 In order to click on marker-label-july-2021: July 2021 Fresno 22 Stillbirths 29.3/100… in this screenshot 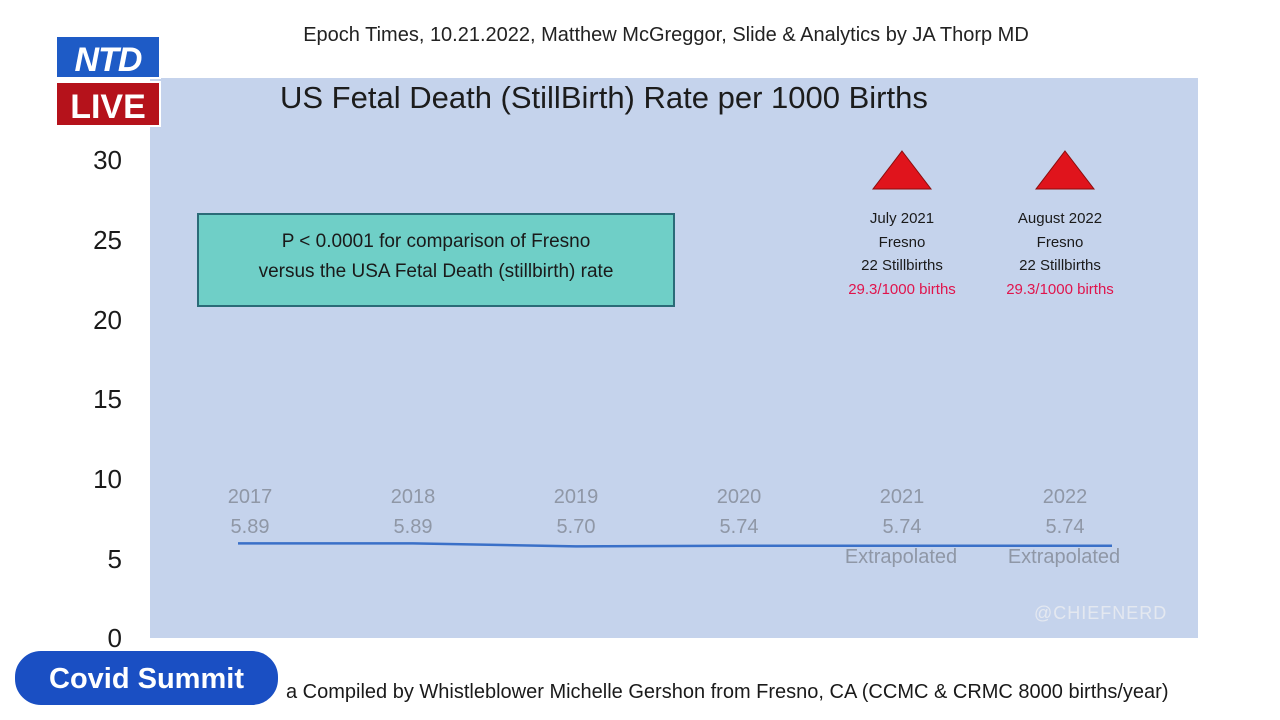, I will do `click(902, 254)`.